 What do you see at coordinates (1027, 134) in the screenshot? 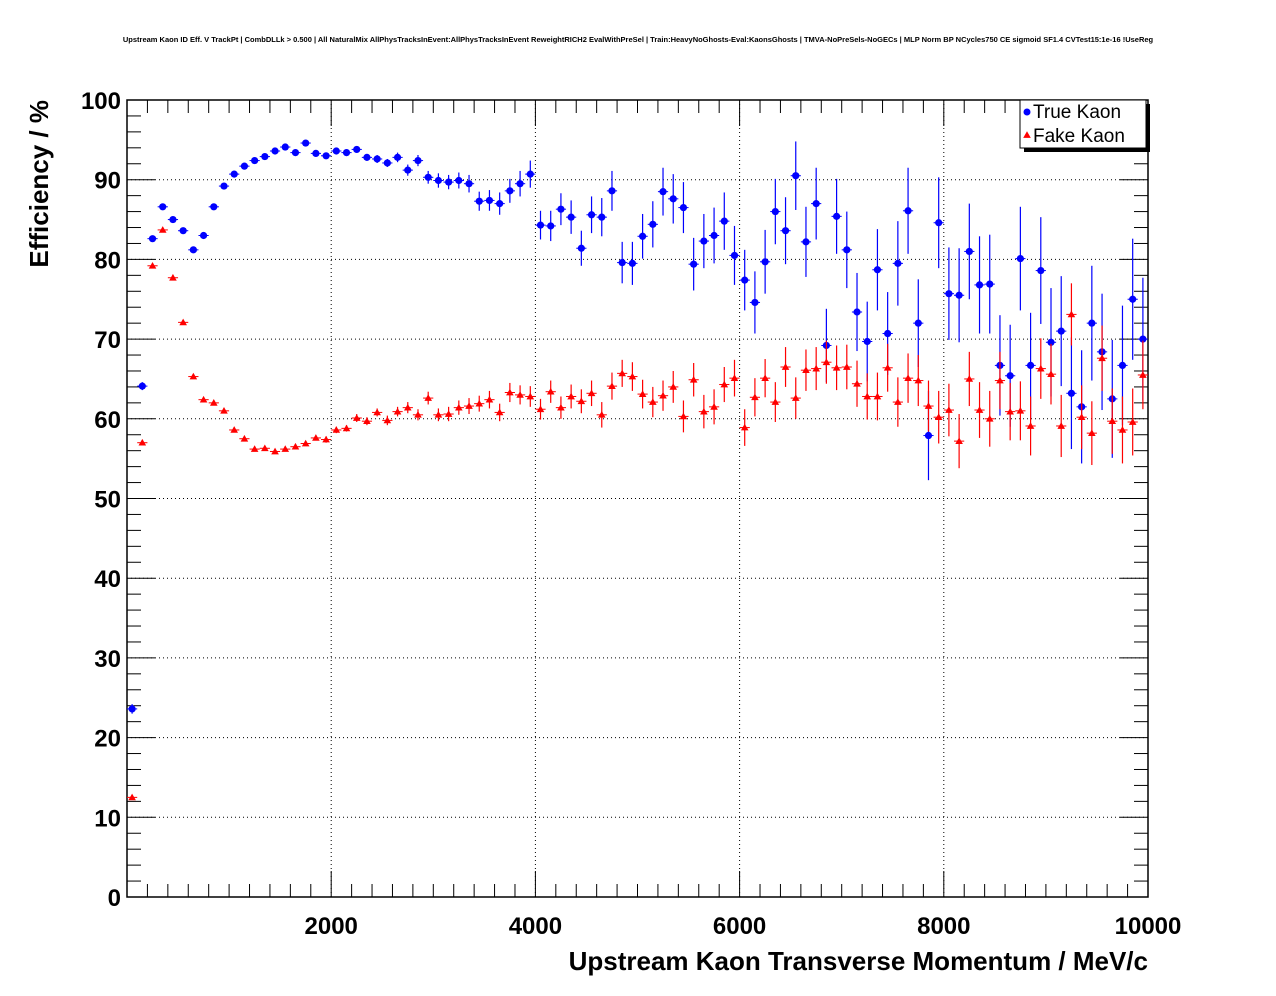
I see `legend-marker-fake-kaon` at bounding box center [1027, 134].